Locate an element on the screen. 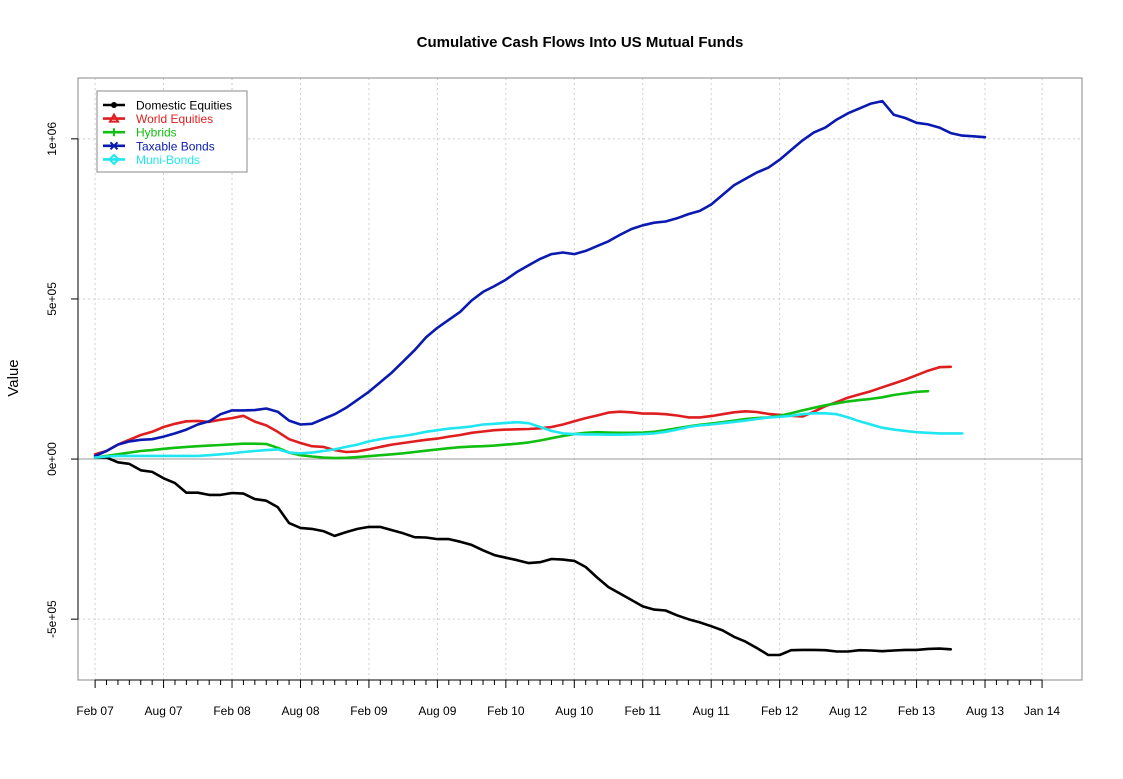 The width and height of the screenshot is (1123, 779). legend-marker-taxable-bonds is located at coordinates (114, 146).